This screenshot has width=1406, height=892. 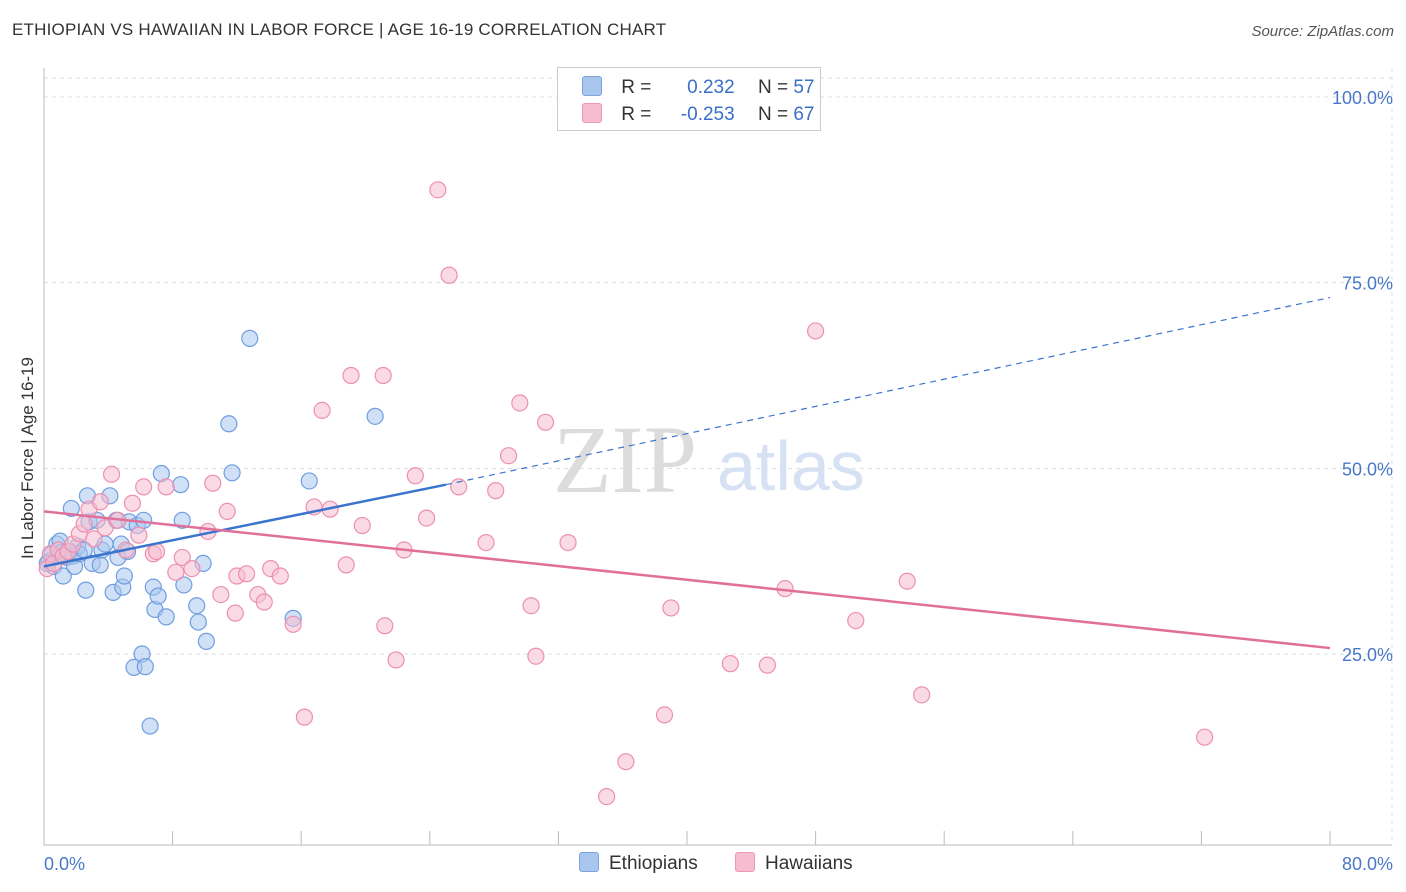 What do you see at coordinates (589, 862) in the screenshot?
I see `bottom-legend-swatch-ethiopians` at bounding box center [589, 862].